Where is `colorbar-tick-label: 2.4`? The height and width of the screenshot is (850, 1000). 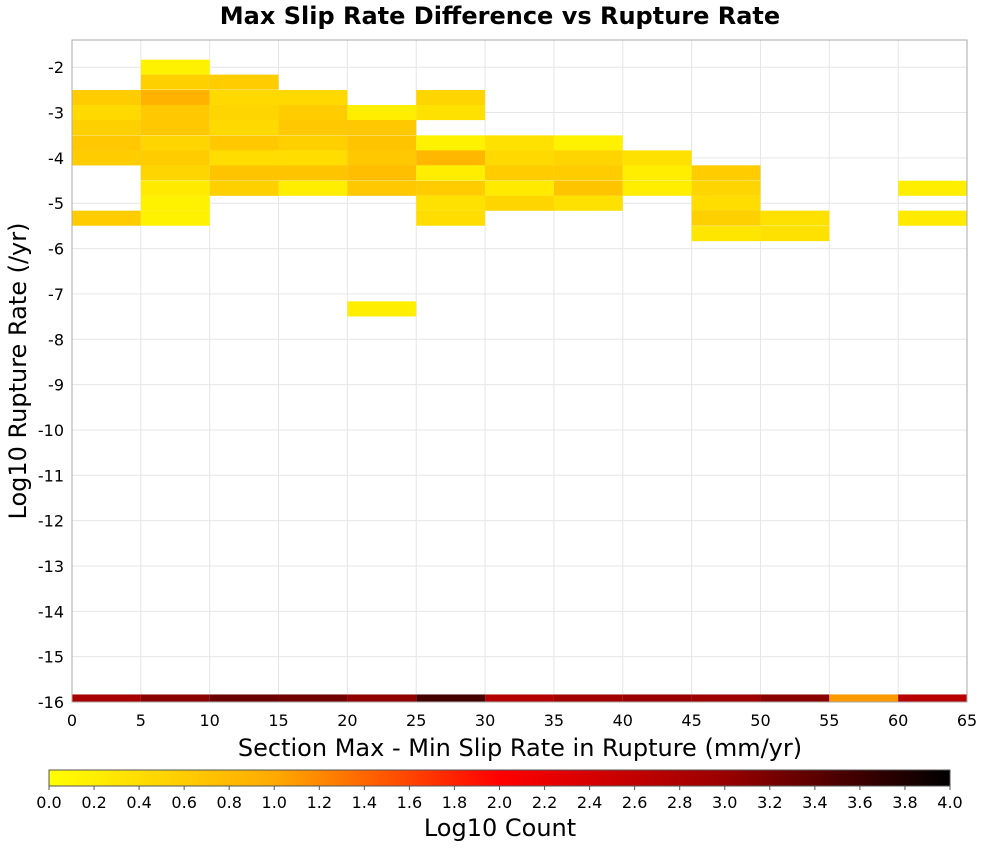 colorbar-tick-label: 2.4 is located at coordinates (589, 802).